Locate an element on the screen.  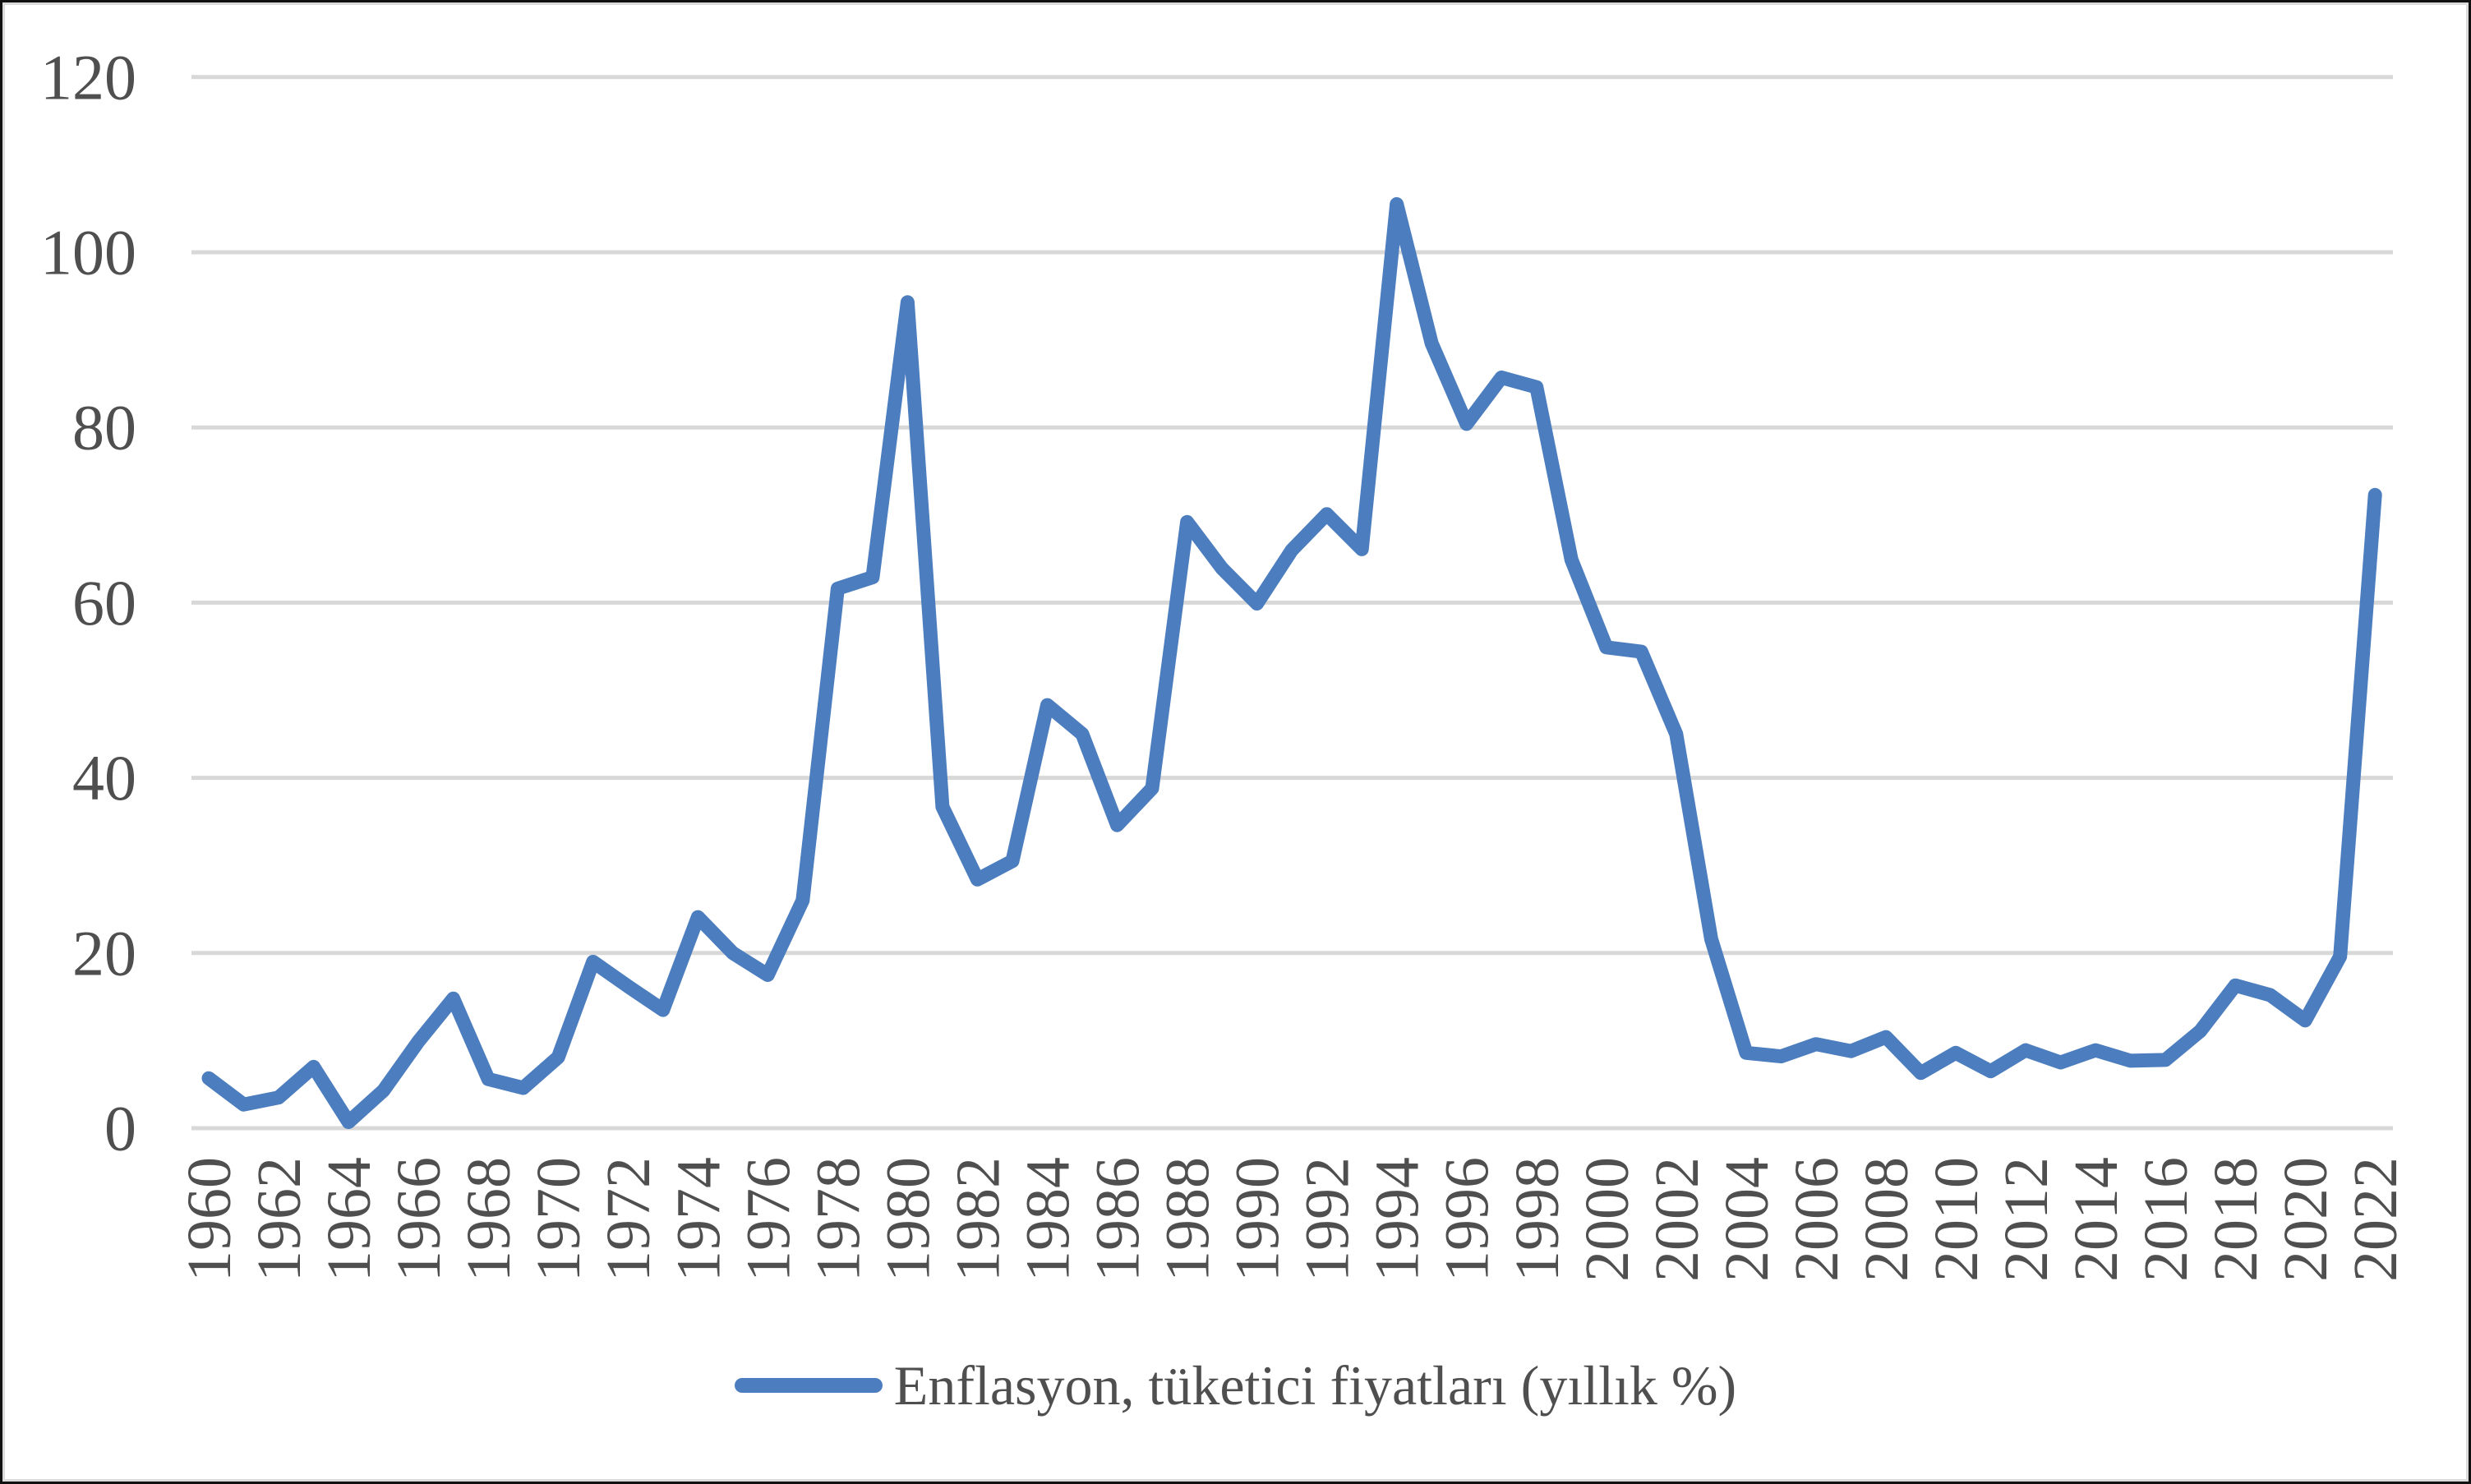
x-axis-label-2010: 2010 is located at coordinates (1957, 1219).